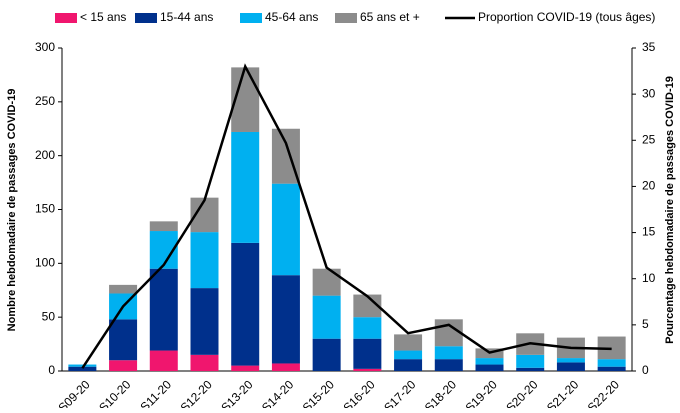  What do you see at coordinates (603, 392) in the screenshot?
I see `x-tick-label: S22-20` at bounding box center [603, 392].